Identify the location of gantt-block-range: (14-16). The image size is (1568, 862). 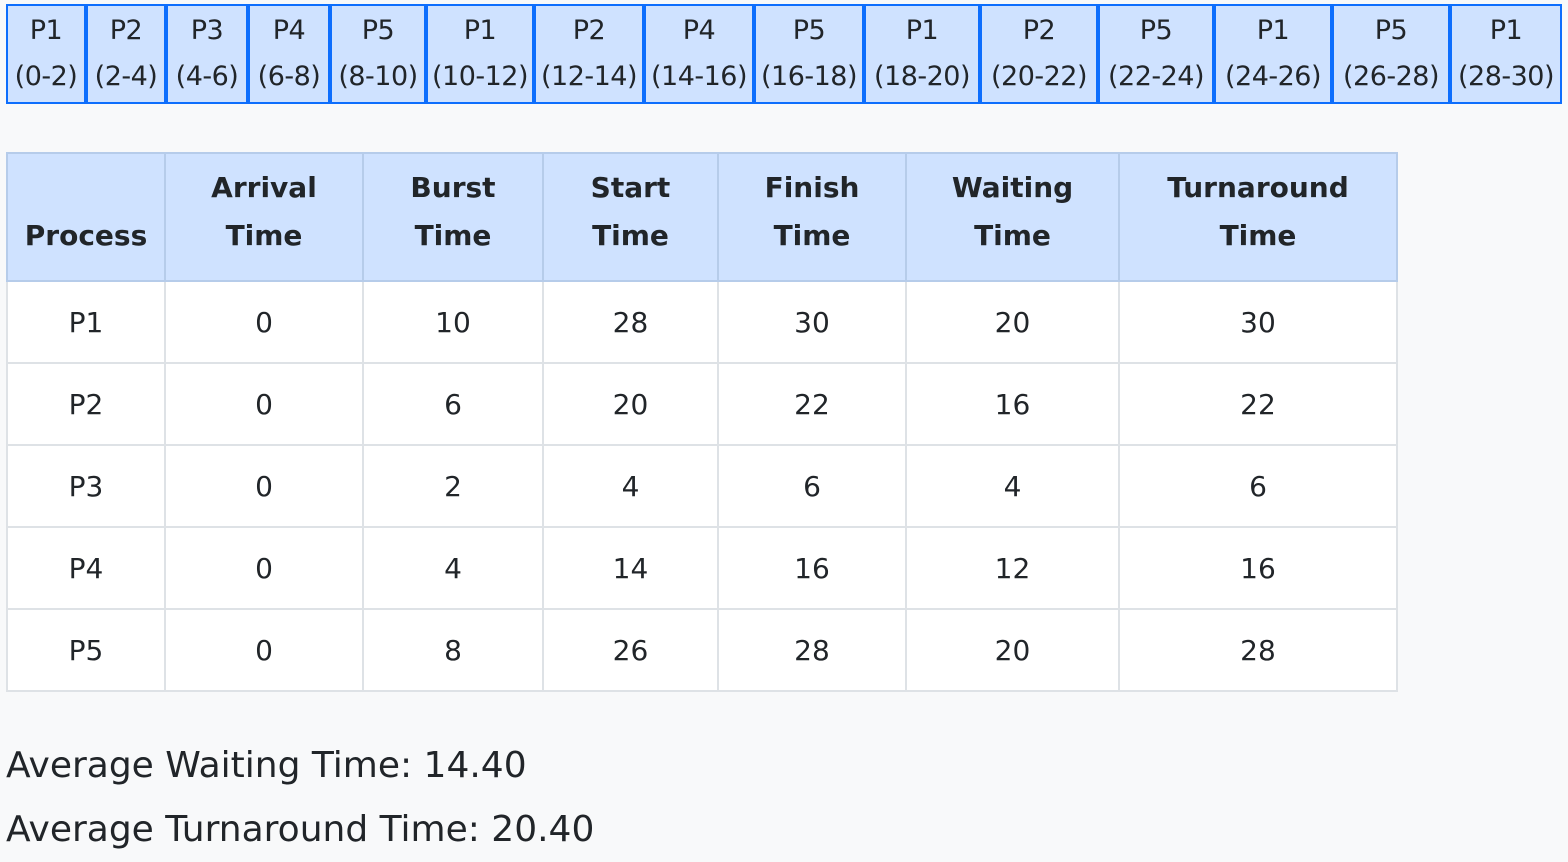
(699, 76).